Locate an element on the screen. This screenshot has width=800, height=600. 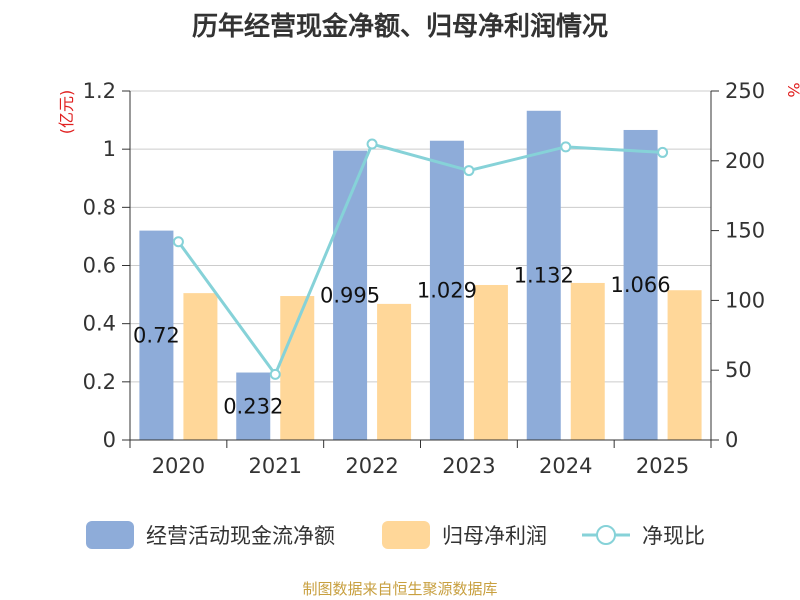
left-tick-label: 1.2 is located at coordinates (99, 91).